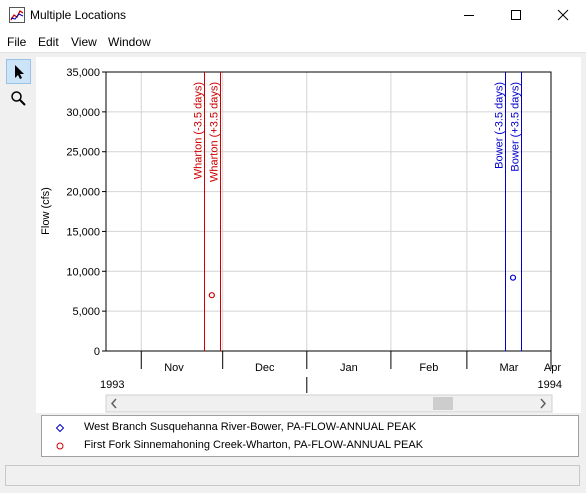  What do you see at coordinates (86, 312) in the screenshot?
I see `y-tick-label: 5,000` at bounding box center [86, 312].